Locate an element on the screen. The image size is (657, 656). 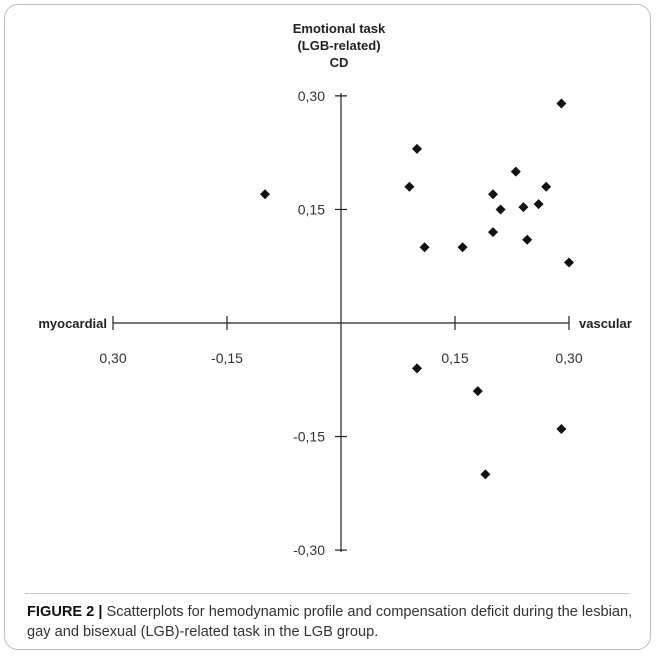
y-tick-label: -0,30 is located at coordinates (309, 550).